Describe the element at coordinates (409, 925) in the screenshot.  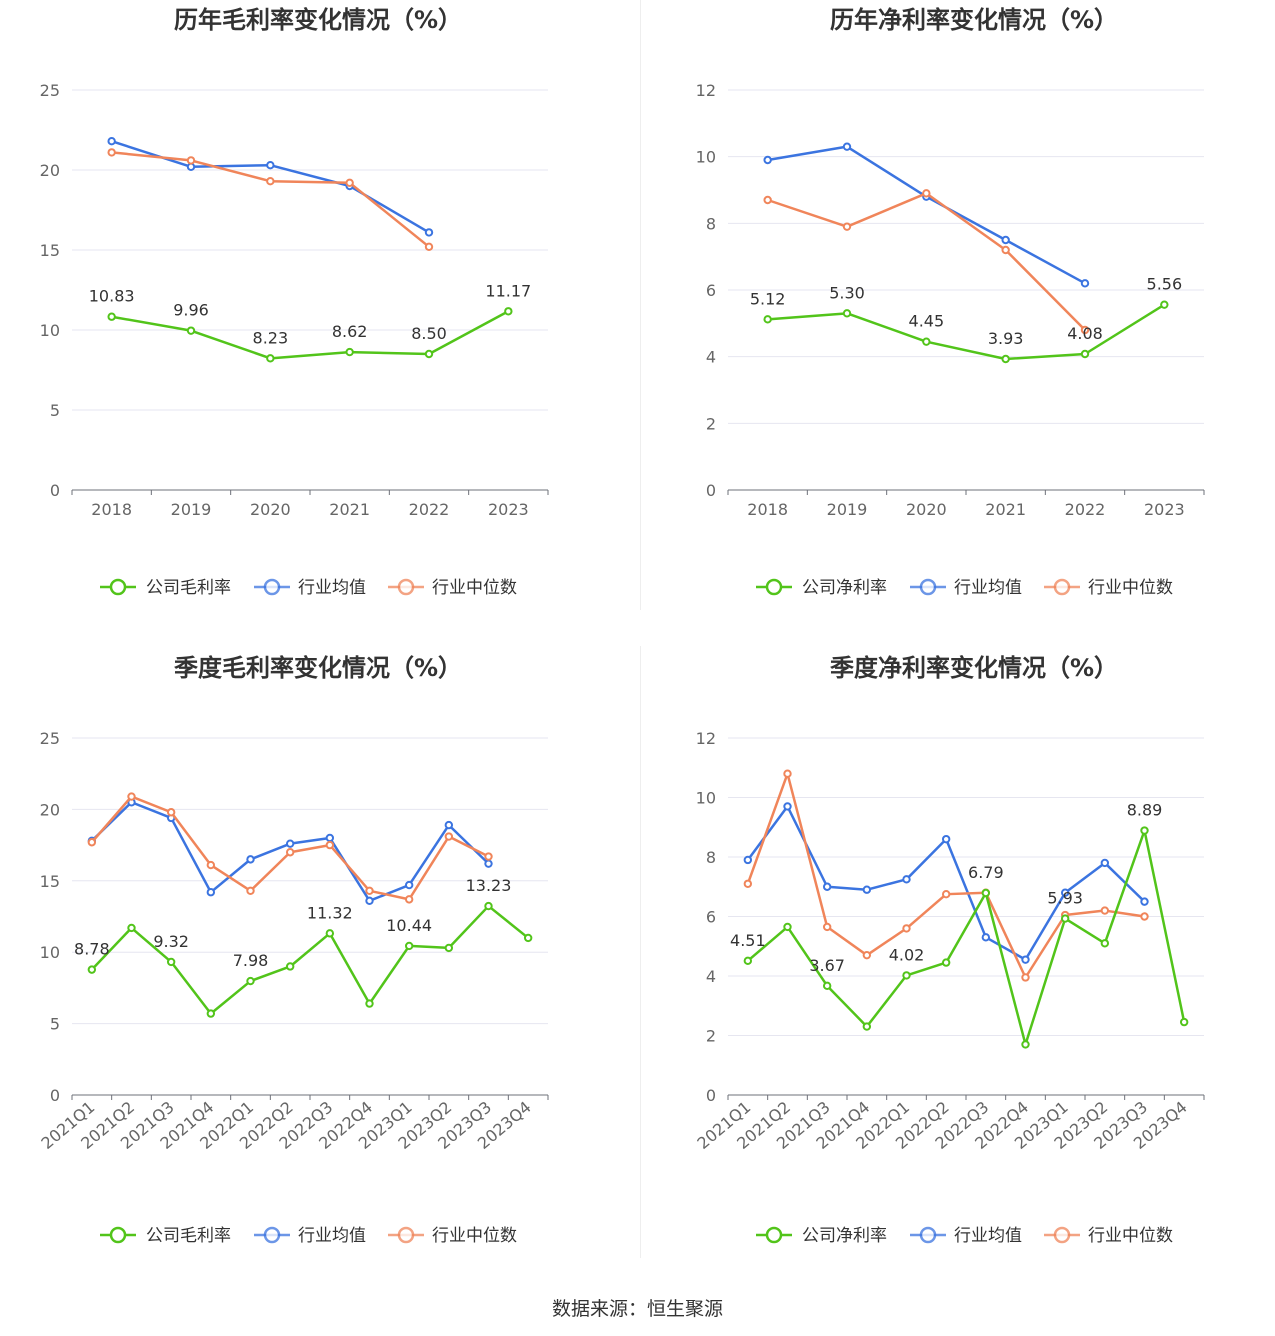
I see `data-label: 10.44` at that location.